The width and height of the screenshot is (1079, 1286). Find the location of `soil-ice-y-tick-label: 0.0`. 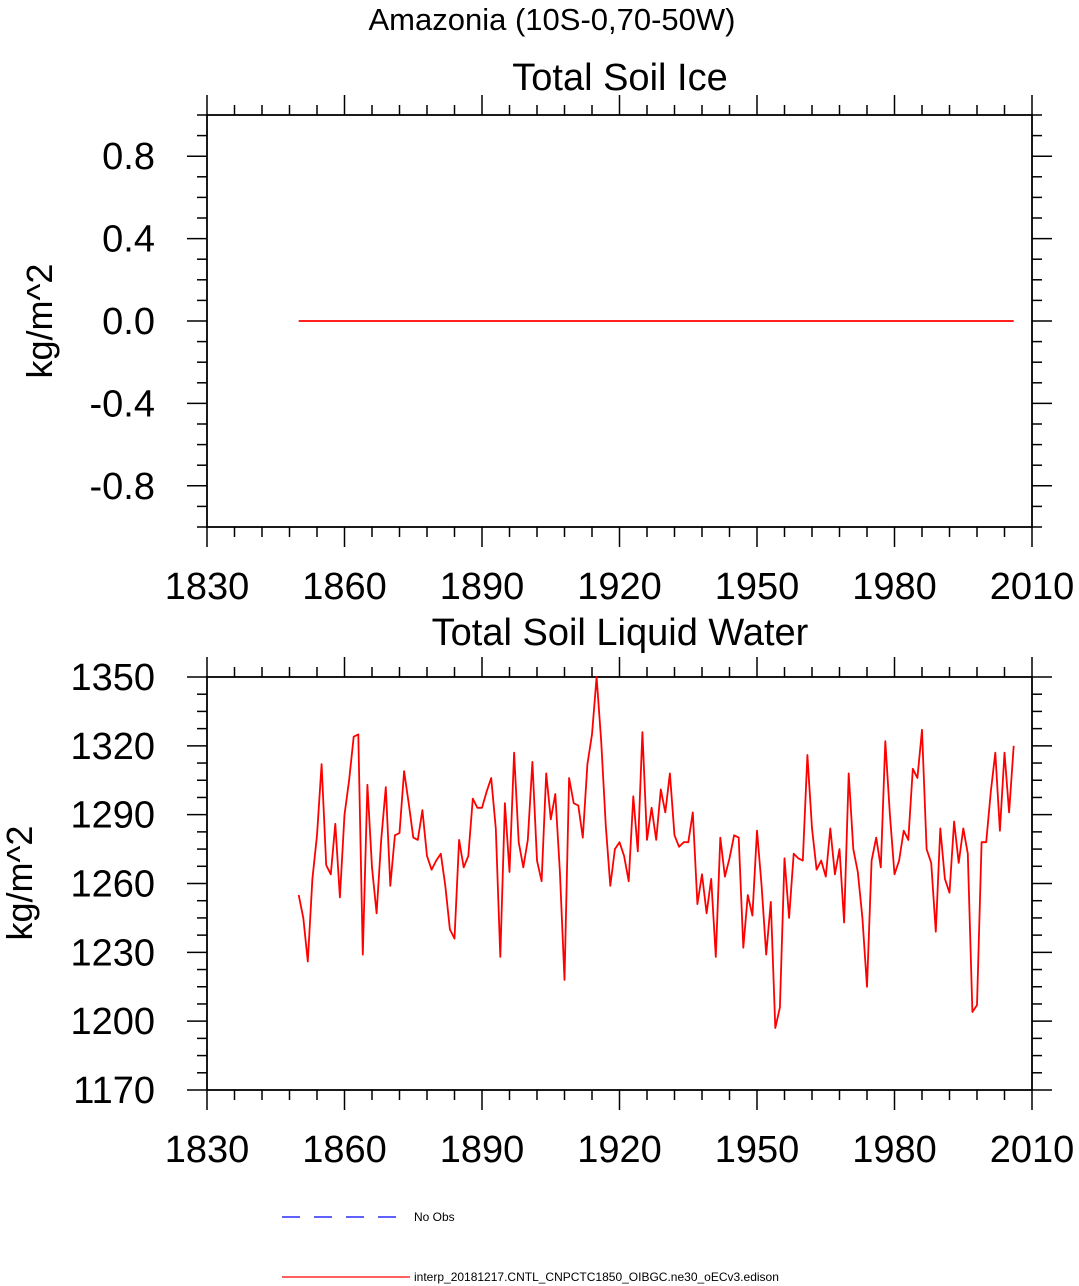

soil-ice-y-tick-label: 0.0 is located at coordinates (128, 322).